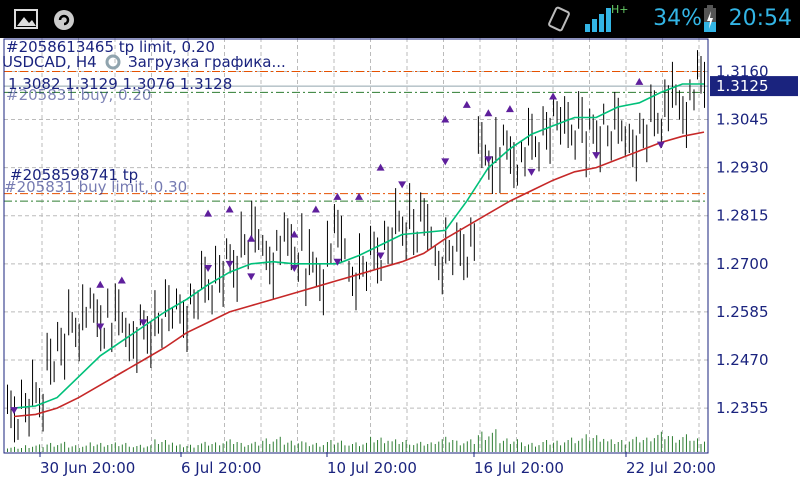 This screenshot has width=800, height=480. Describe the element at coordinates (26, 19) in the screenshot. I see `gallery-icon` at that location.